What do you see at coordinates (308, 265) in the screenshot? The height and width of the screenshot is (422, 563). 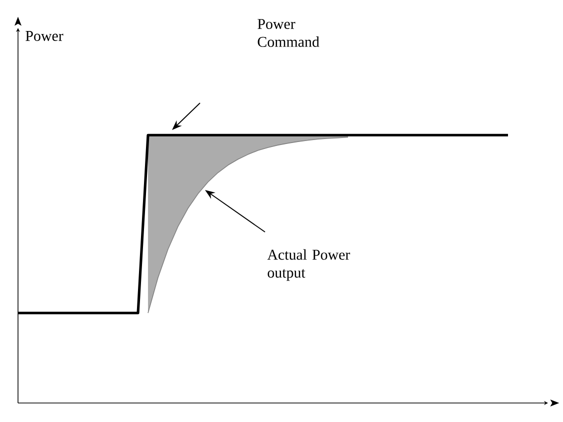 I see `annotation: Actual Power output` at bounding box center [308, 265].